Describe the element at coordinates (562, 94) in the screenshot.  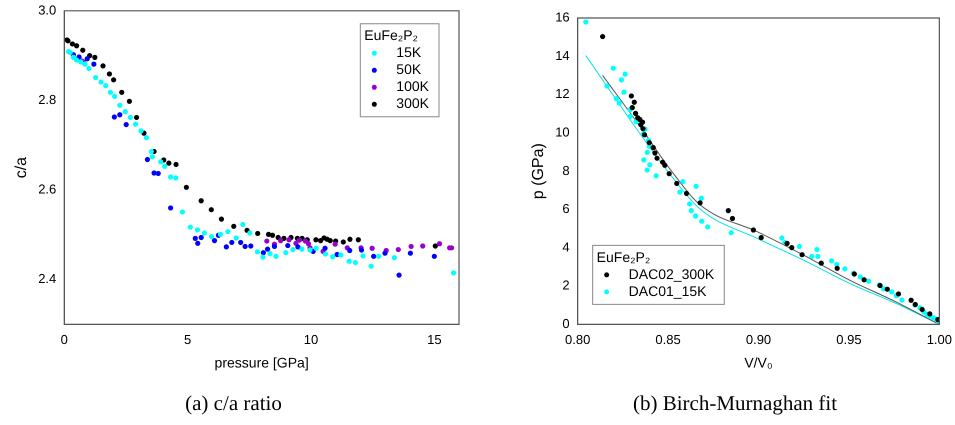
I see `y-tick-label: 12` at that location.